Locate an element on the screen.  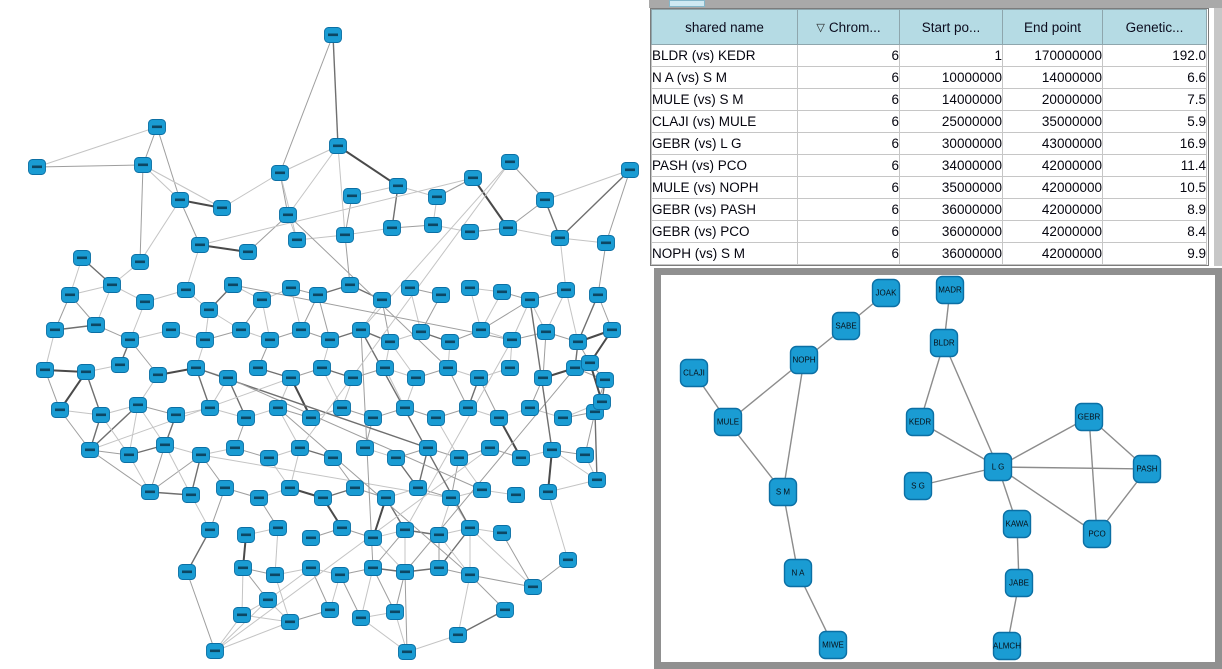
cell-r3-c1: 6 is located at coordinates (848, 121).